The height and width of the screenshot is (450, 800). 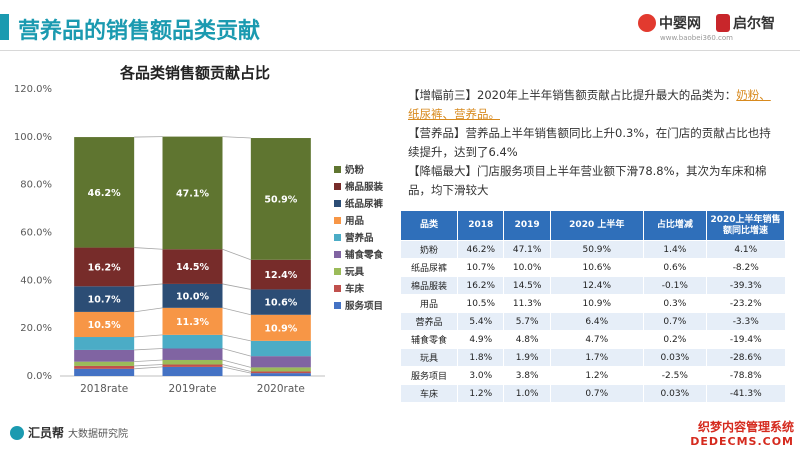 What do you see at coordinates (587, 180) in the screenshot?
I see `insight-text: 门店服务项目上半年营业额下滑78.8%，其次为车床和棉品，均下滑较大` at bounding box center [587, 180].